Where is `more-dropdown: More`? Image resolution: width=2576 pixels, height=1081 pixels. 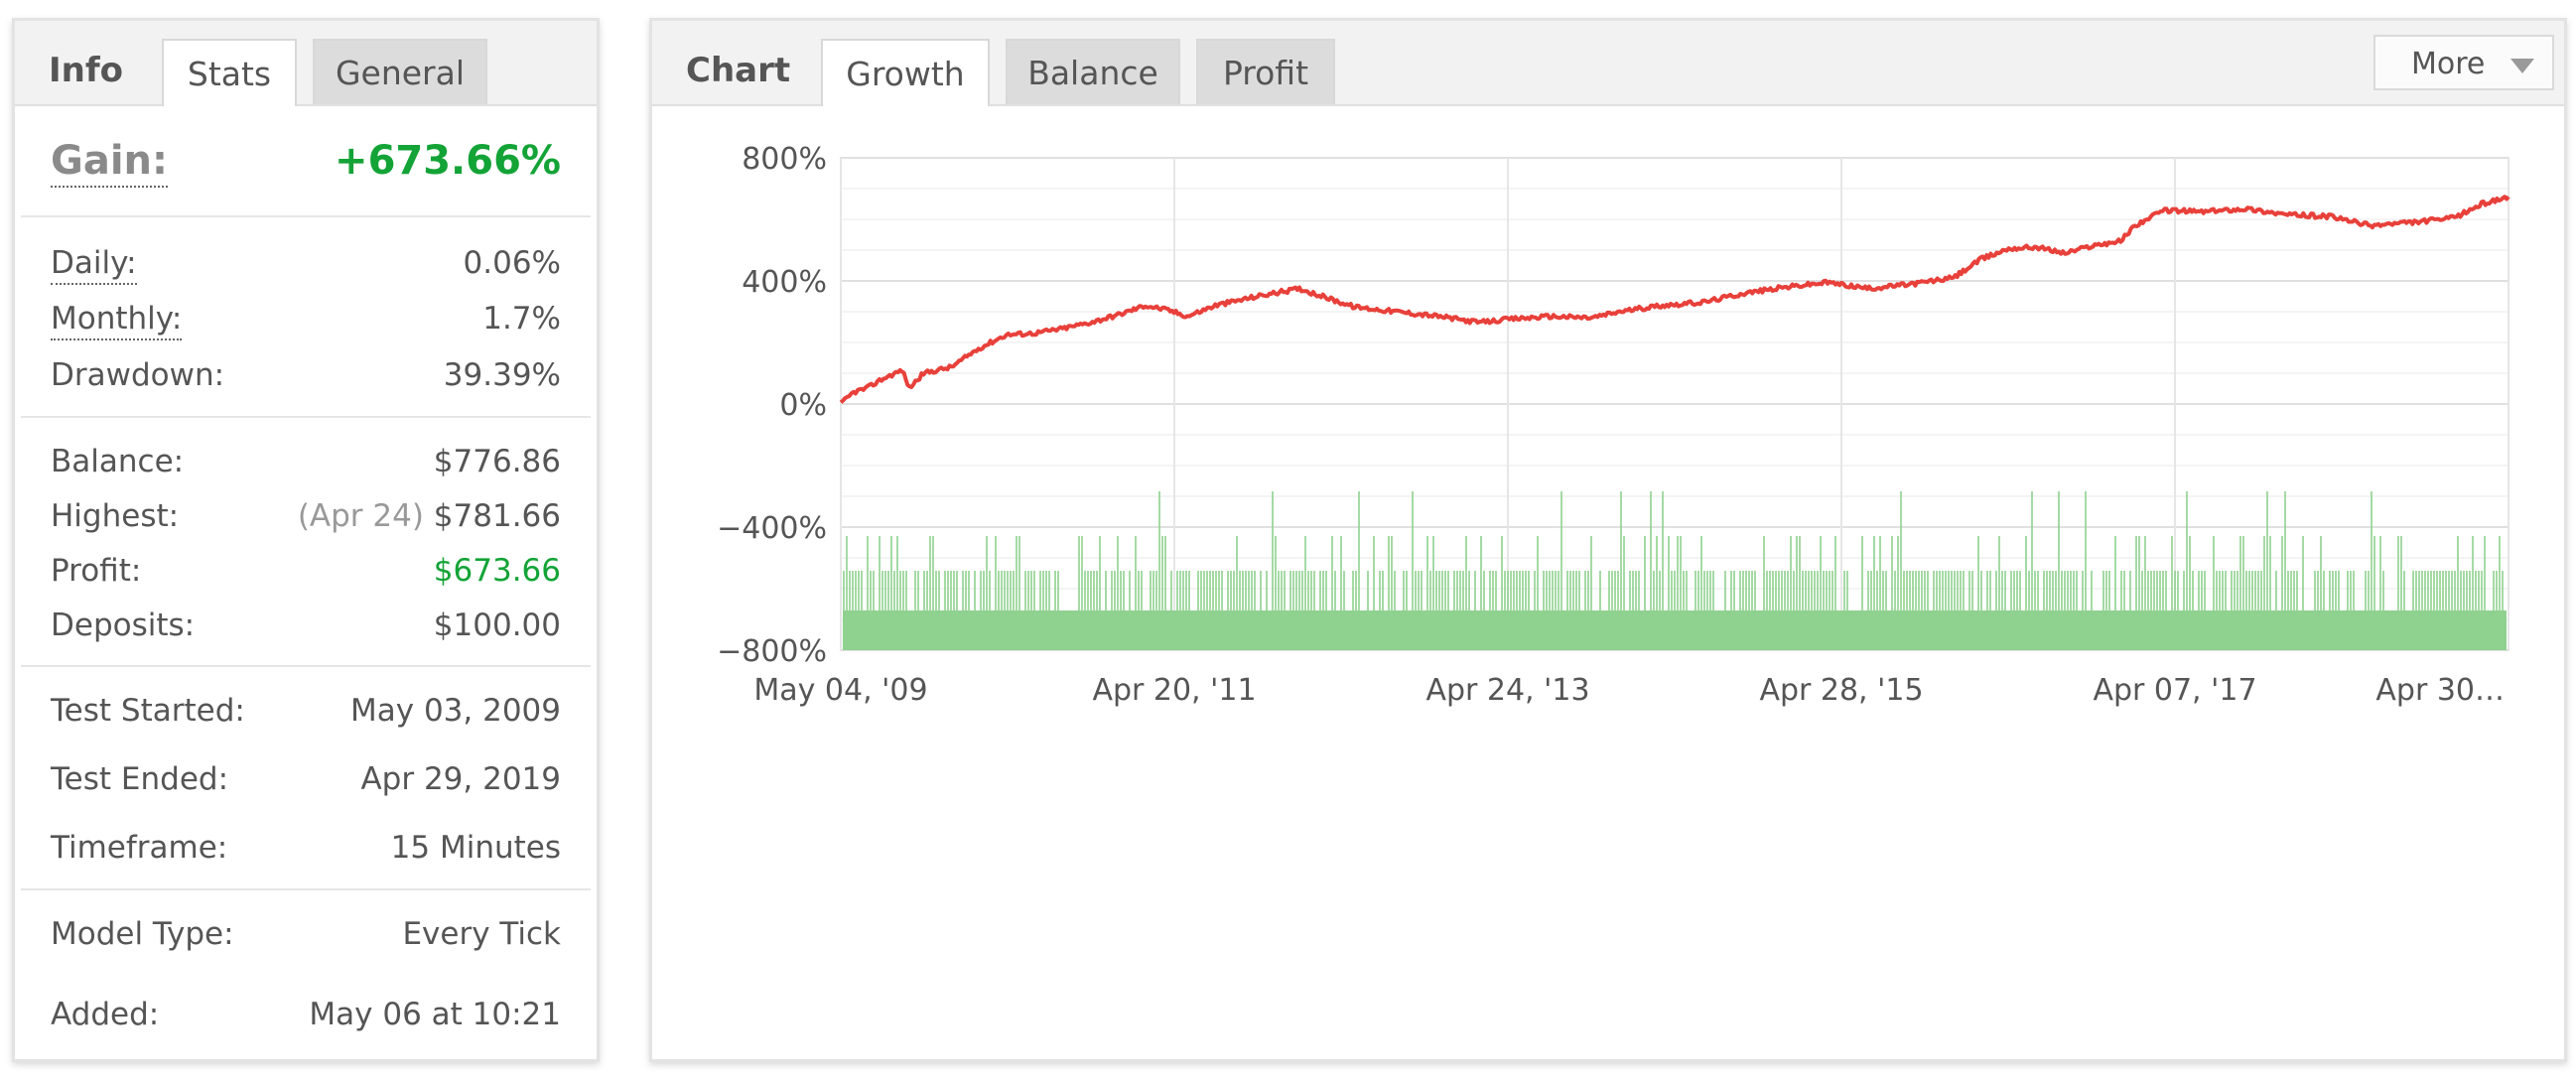
more-dropdown: More is located at coordinates (2464, 62).